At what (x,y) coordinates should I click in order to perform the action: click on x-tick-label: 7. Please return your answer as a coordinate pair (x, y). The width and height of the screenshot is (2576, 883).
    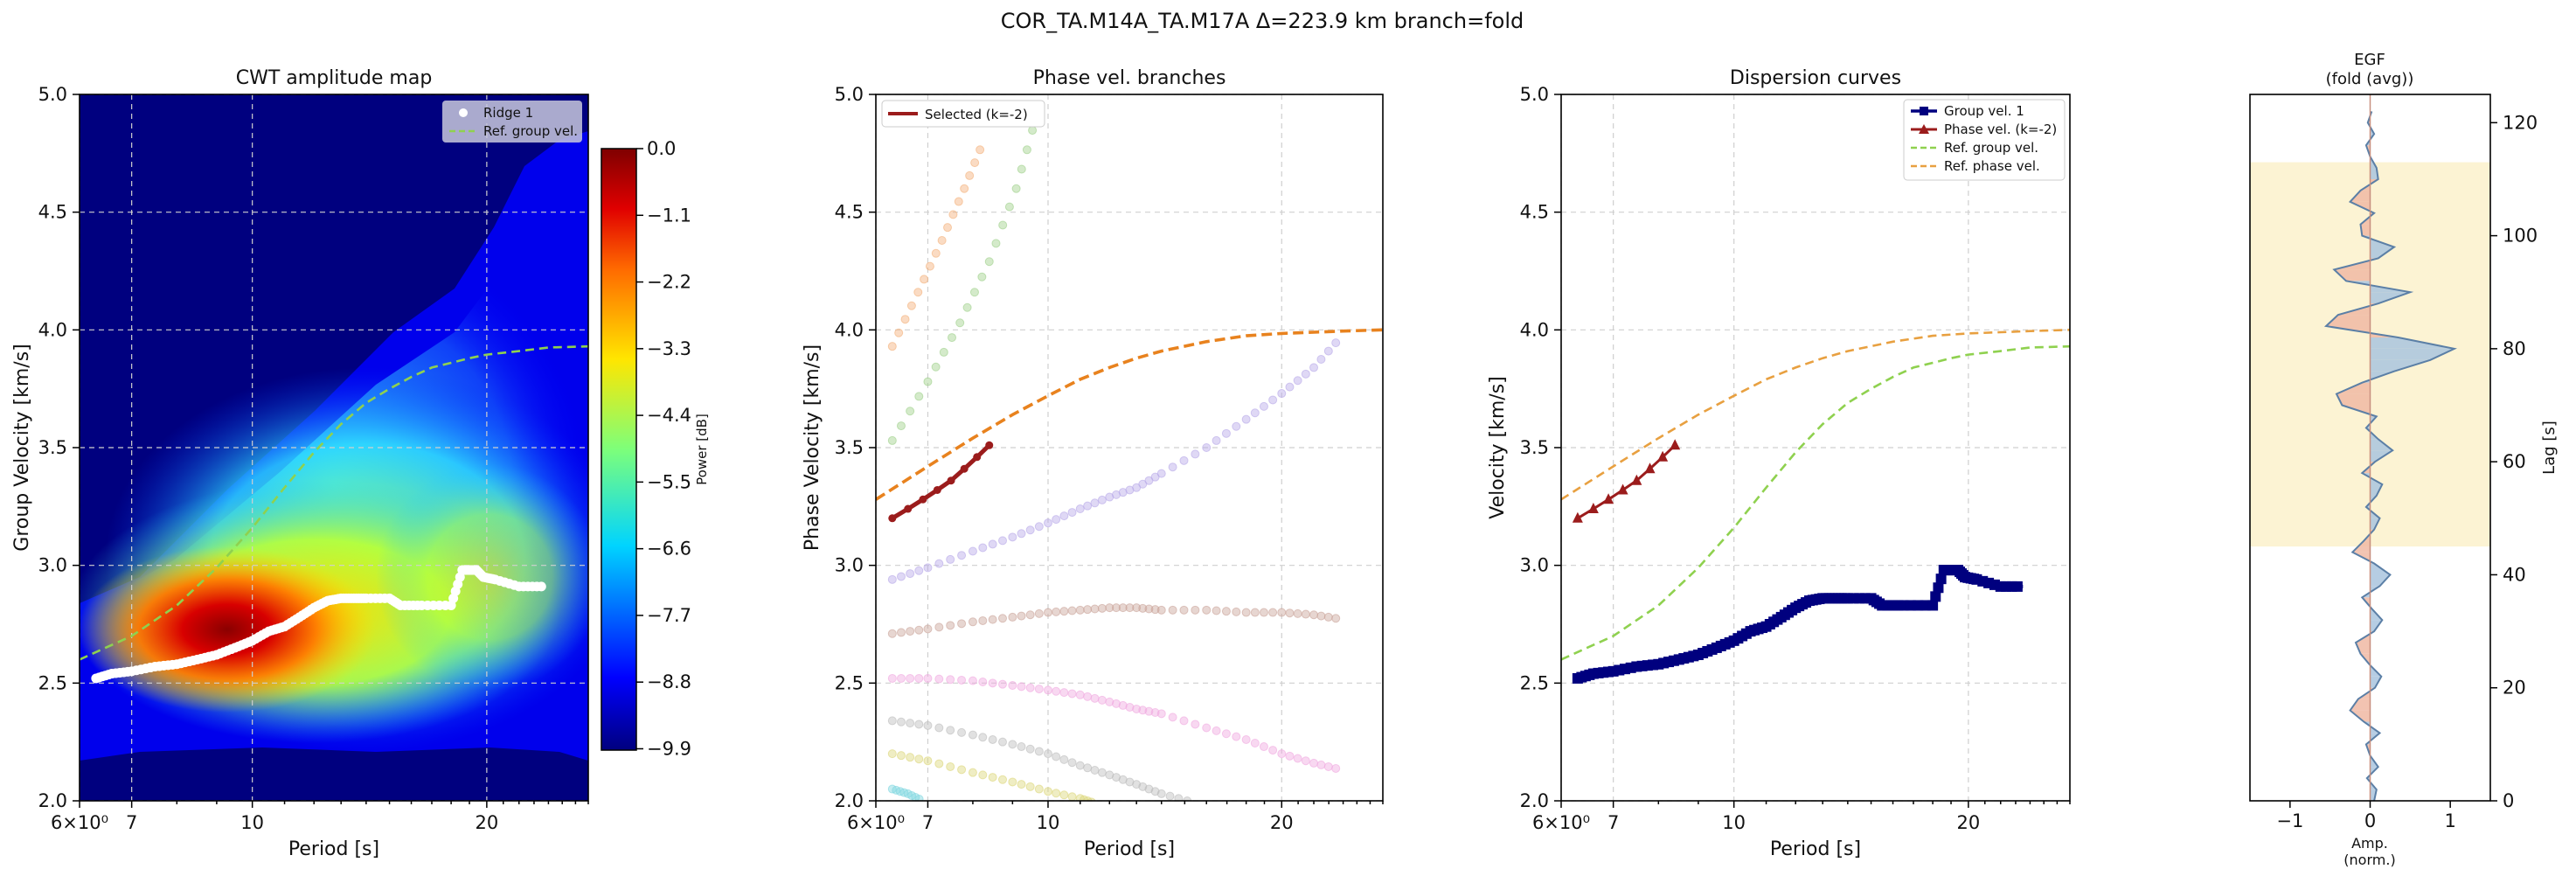
    Looking at the image, I should click on (1613, 822).